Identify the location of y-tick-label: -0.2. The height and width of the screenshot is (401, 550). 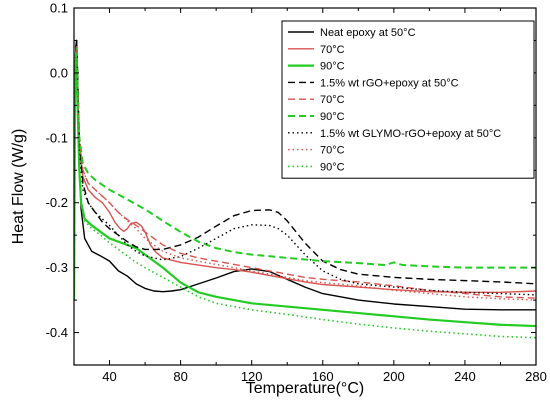
(57, 202).